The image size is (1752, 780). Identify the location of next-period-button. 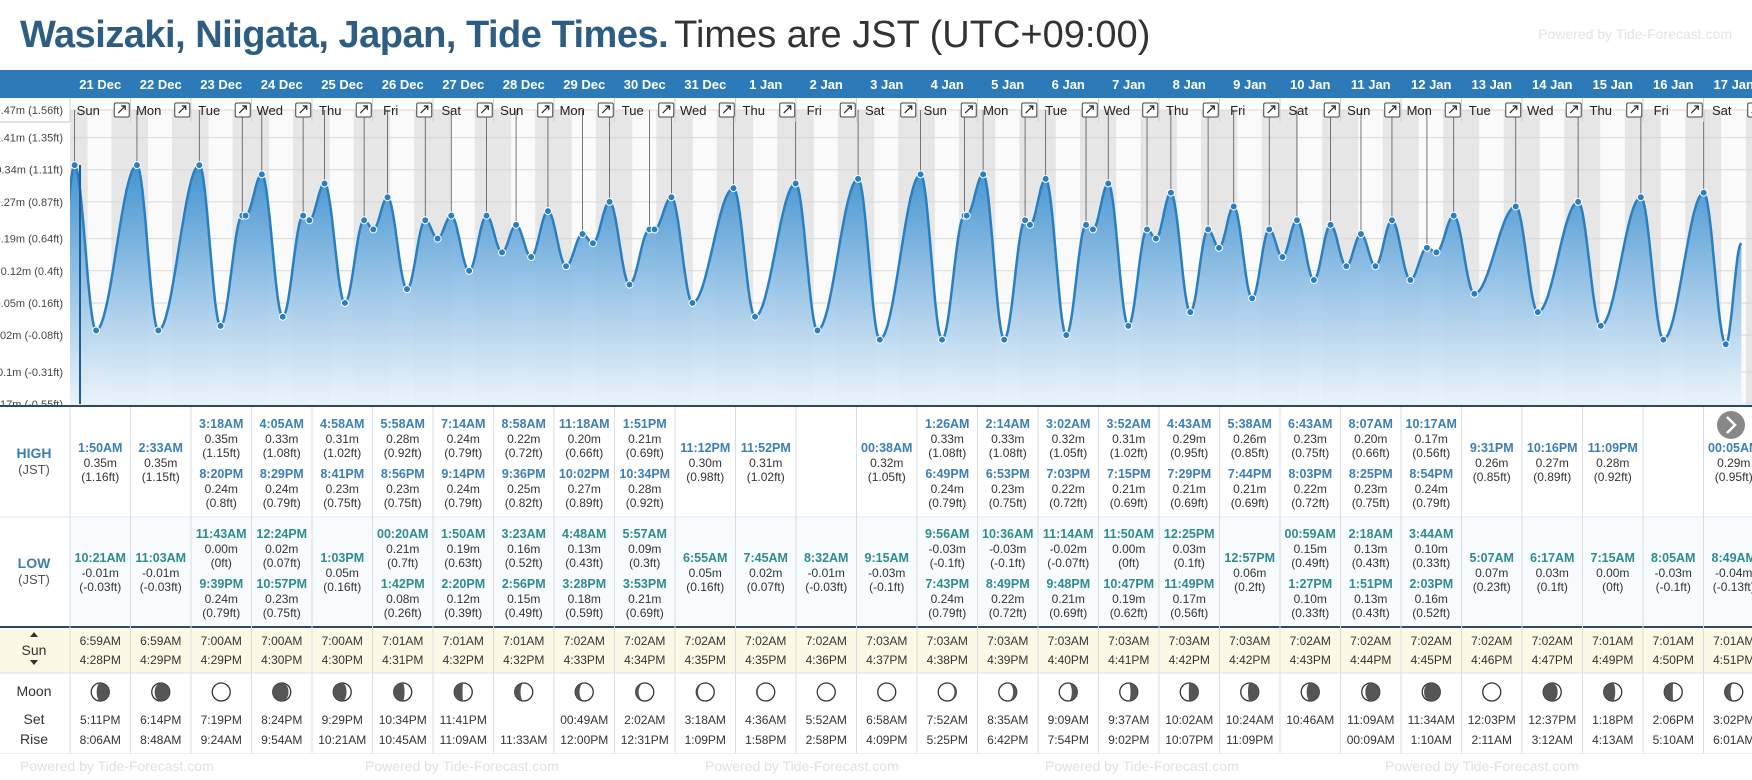
(1731, 425).